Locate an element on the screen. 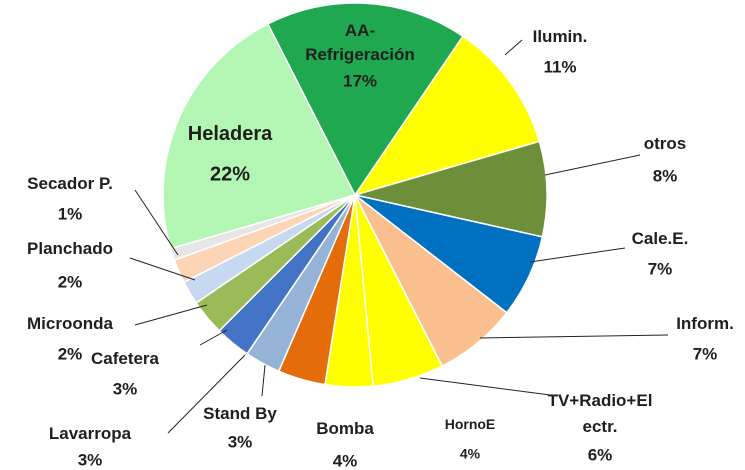 The width and height of the screenshot is (745, 470). label-line: Planchado is located at coordinates (70, 248).